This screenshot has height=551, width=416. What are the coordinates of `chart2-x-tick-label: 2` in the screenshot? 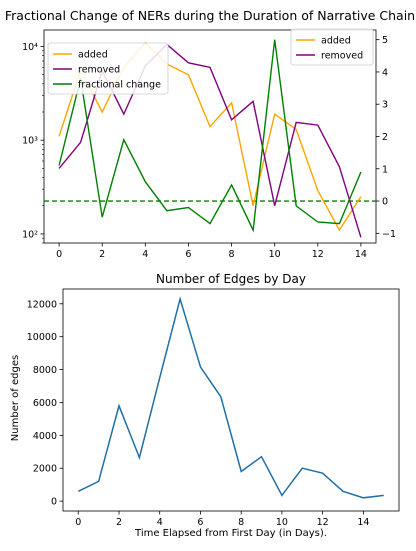 It's located at (119, 522).